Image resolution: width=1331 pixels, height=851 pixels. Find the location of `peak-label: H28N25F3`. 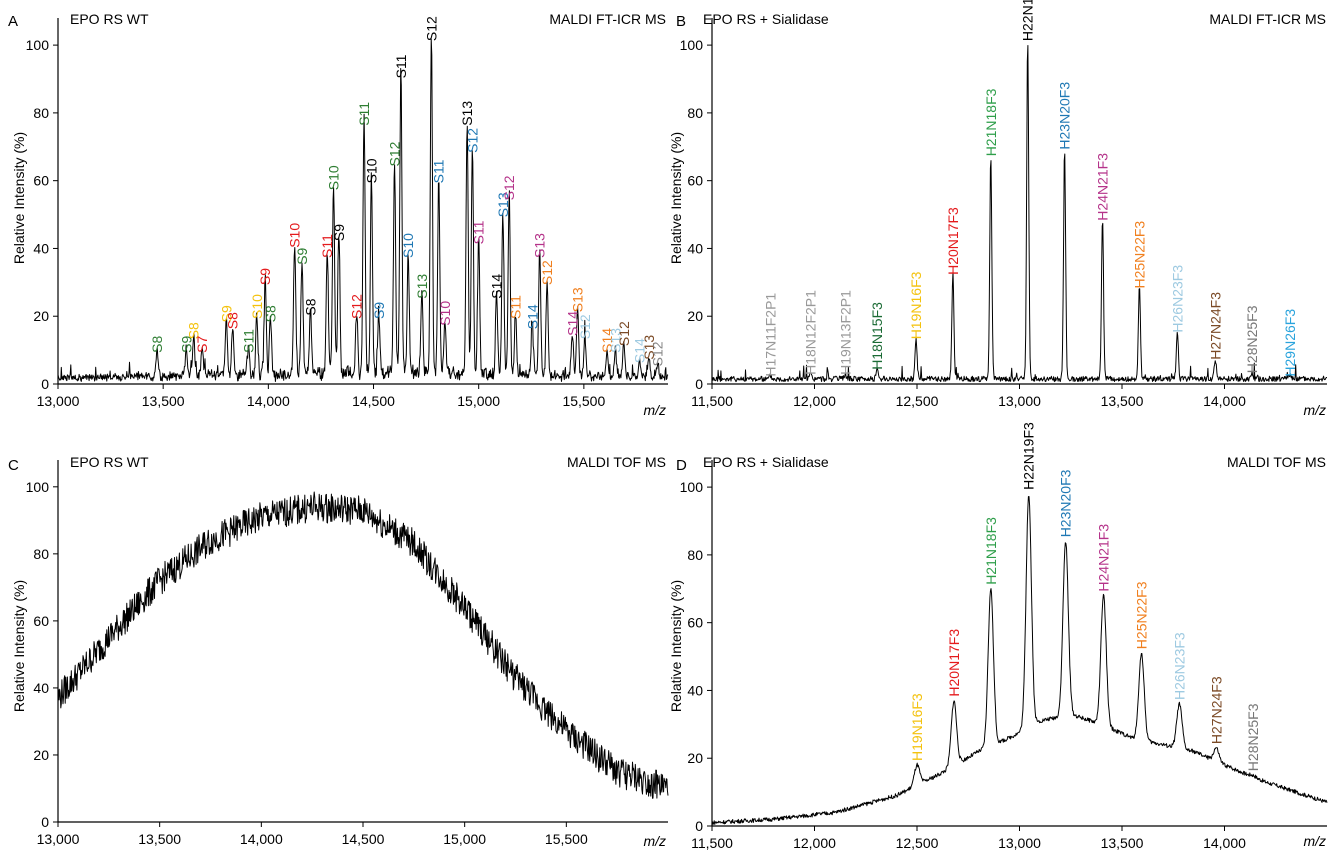

peak-label: H28N25F3 is located at coordinates (1252, 339).